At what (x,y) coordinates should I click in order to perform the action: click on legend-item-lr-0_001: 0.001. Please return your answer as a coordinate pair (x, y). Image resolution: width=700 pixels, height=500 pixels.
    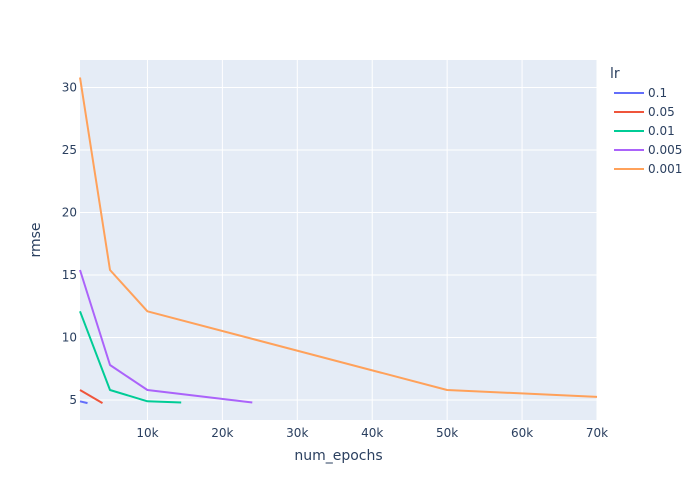
    Looking at the image, I should click on (648, 169).